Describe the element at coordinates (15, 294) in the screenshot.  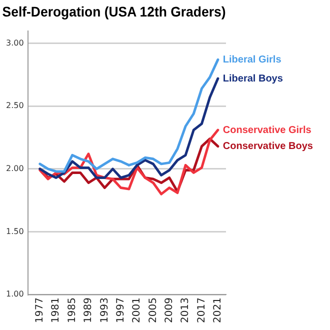
I see `y-tick-label: 1.00` at that location.